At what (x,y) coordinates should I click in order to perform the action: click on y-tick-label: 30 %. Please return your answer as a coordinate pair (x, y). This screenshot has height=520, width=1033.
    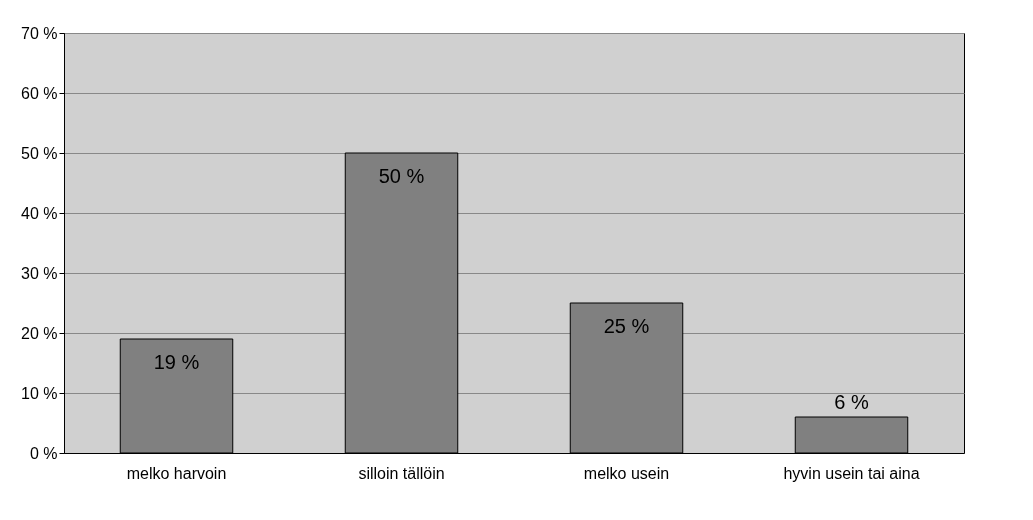
    Looking at the image, I should click on (39, 273).